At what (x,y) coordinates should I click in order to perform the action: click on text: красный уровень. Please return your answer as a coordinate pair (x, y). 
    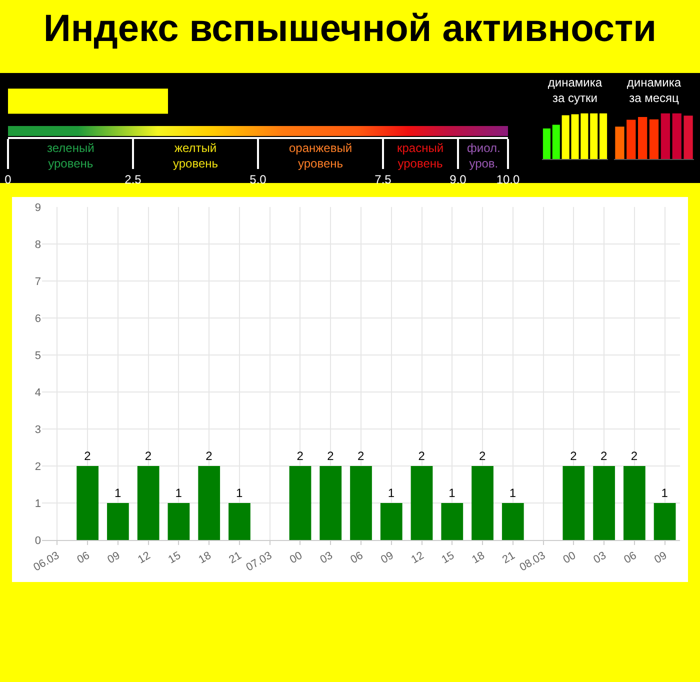
    Looking at the image, I should click on (420, 156).